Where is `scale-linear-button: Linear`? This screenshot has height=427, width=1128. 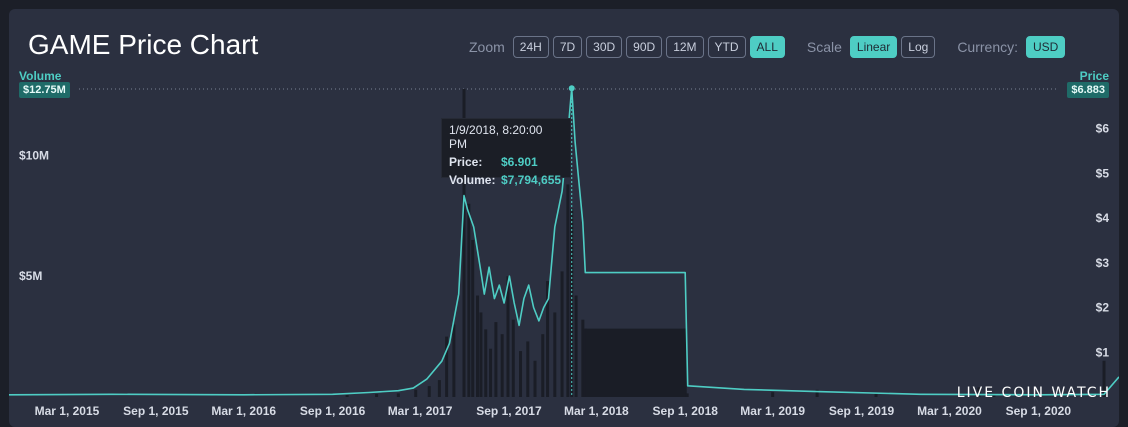
scale-linear-button: Linear is located at coordinates (873, 47).